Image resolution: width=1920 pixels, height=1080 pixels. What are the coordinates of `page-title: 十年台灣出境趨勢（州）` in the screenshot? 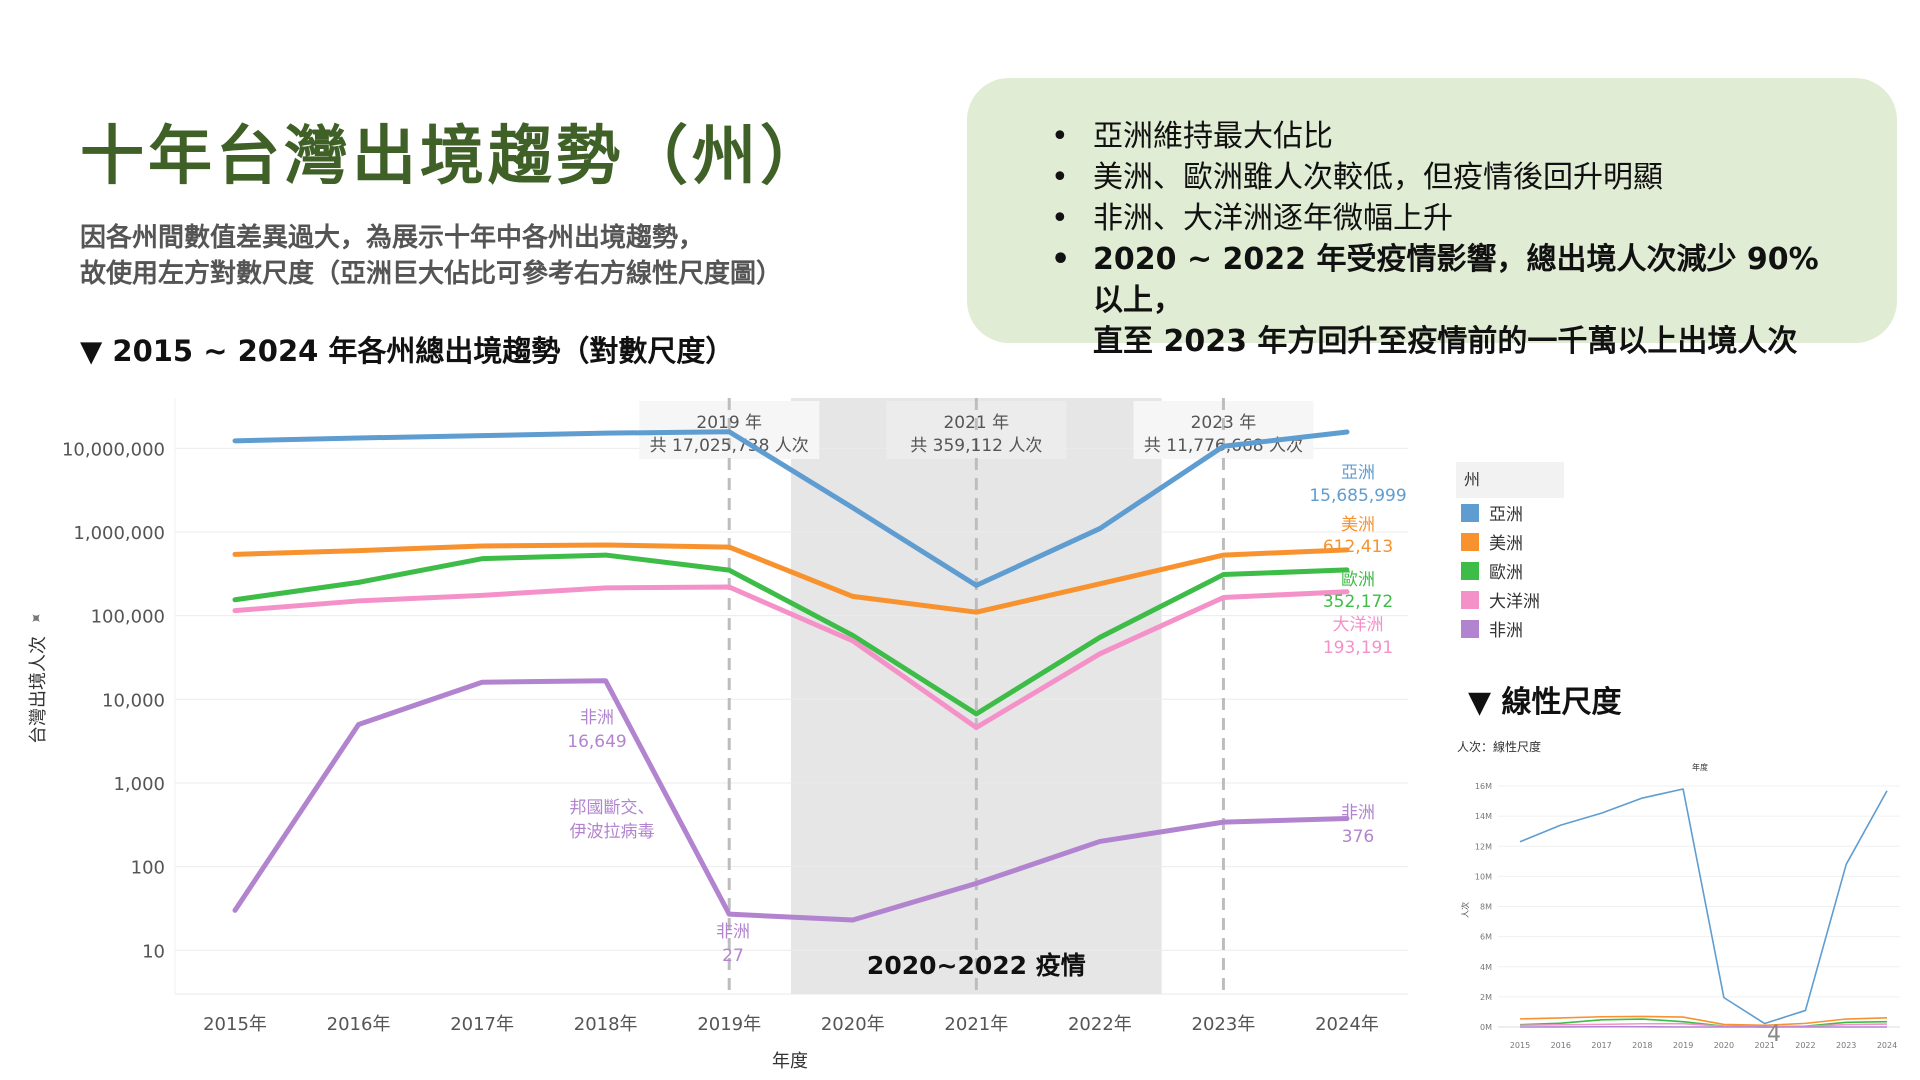 It's located at (454, 157).